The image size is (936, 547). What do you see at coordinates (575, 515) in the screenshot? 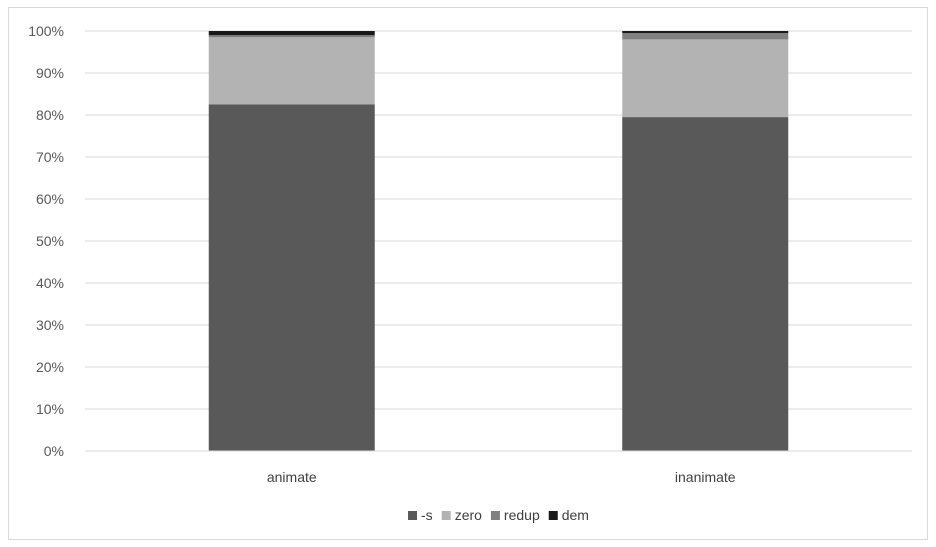
I see `legend-label: dem` at bounding box center [575, 515].